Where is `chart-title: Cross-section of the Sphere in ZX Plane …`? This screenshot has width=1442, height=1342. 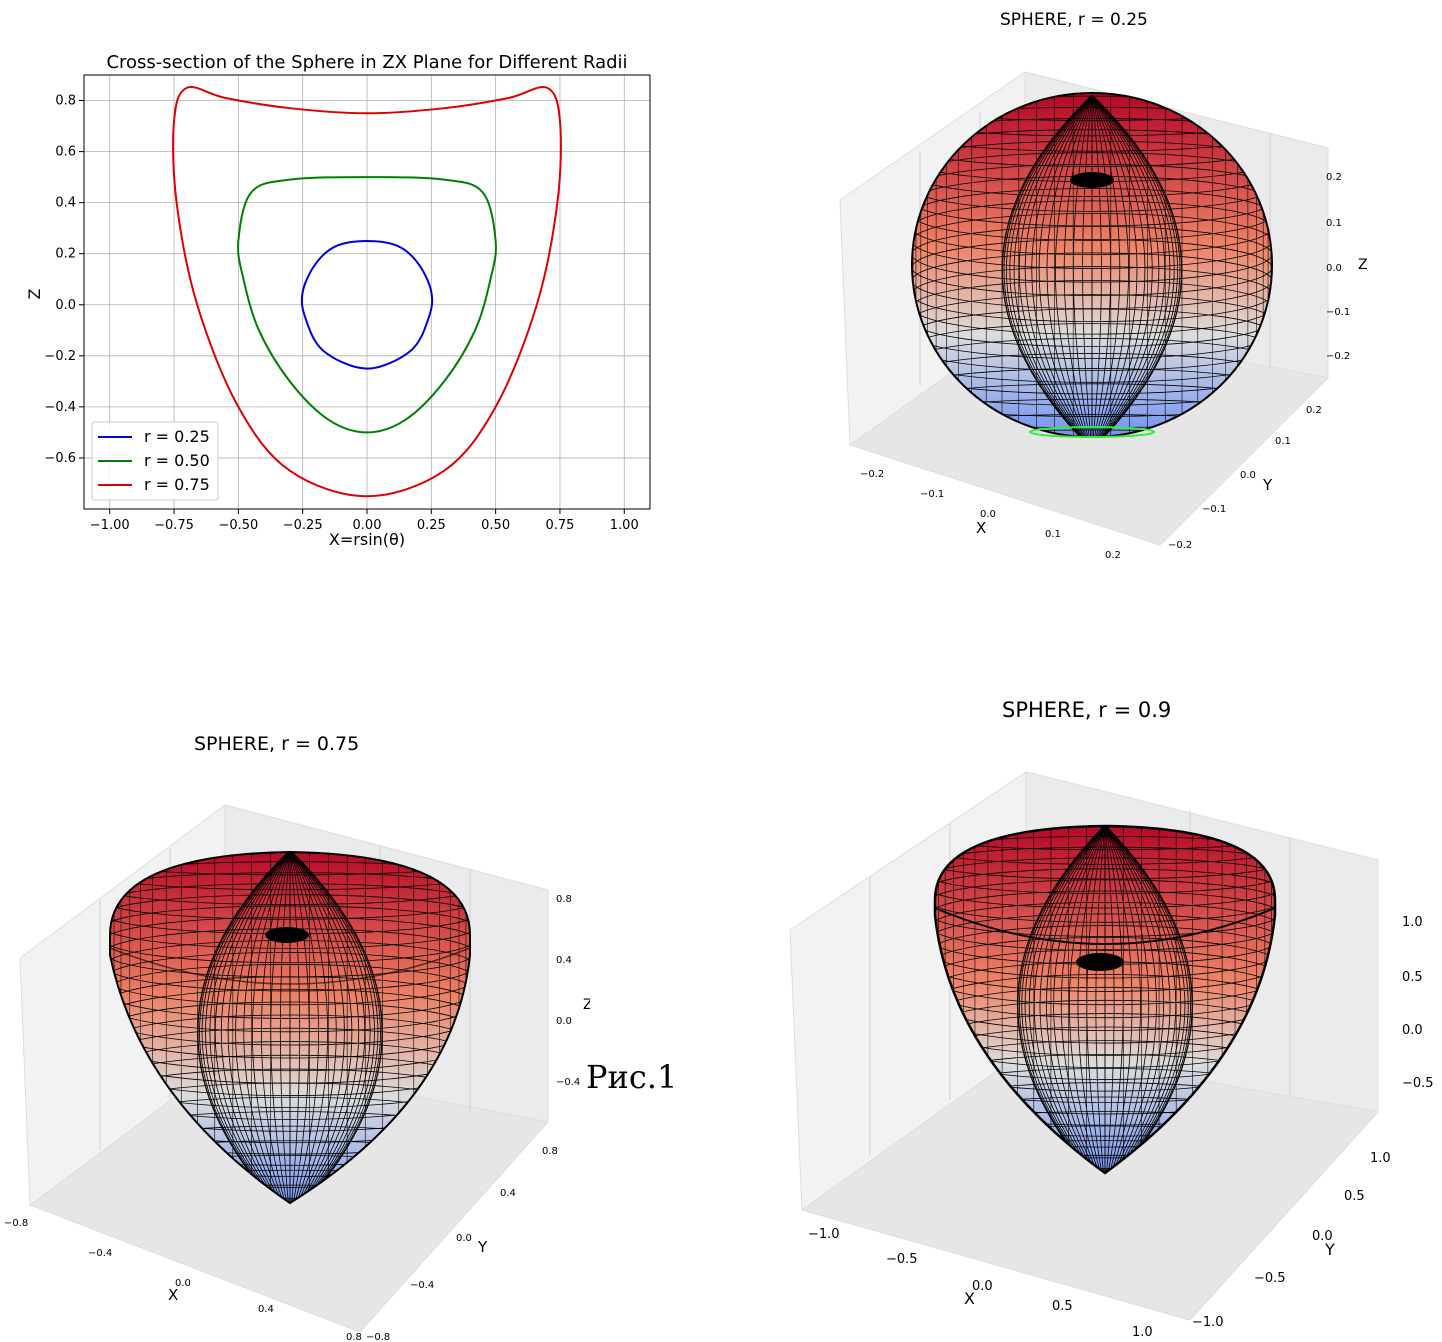
chart-title: Cross-section of the Sphere in ZX Plane … is located at coordinates (367, 62).